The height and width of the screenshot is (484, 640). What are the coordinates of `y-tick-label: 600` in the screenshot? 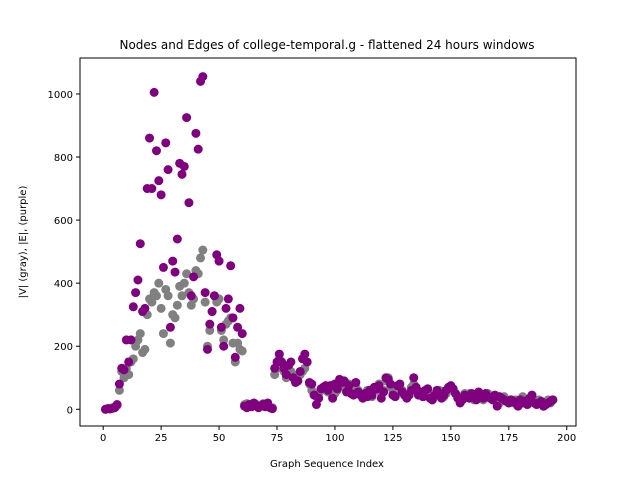 It's located at (63, 221).